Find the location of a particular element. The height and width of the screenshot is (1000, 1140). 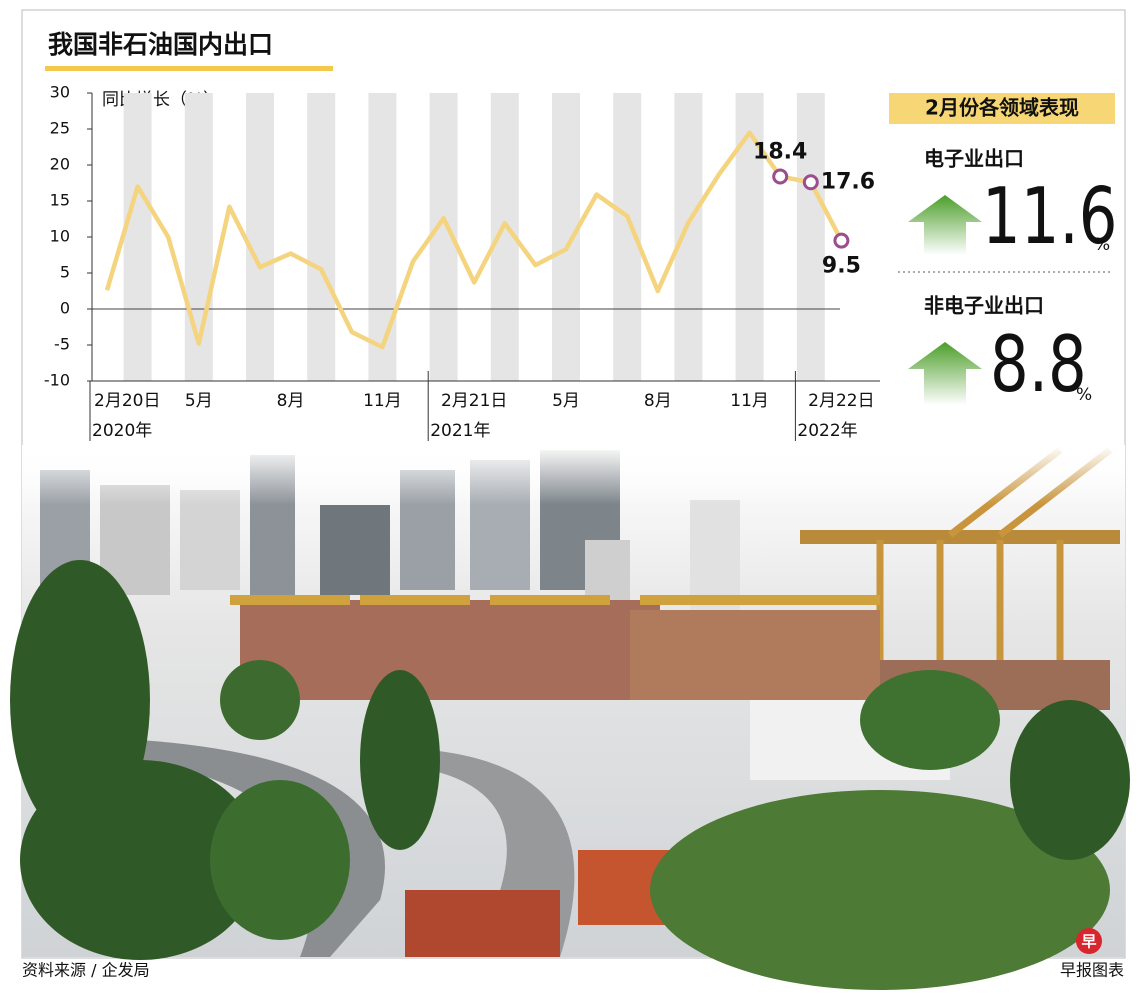

panel-title-bg is located at coordinates (1002, 108).